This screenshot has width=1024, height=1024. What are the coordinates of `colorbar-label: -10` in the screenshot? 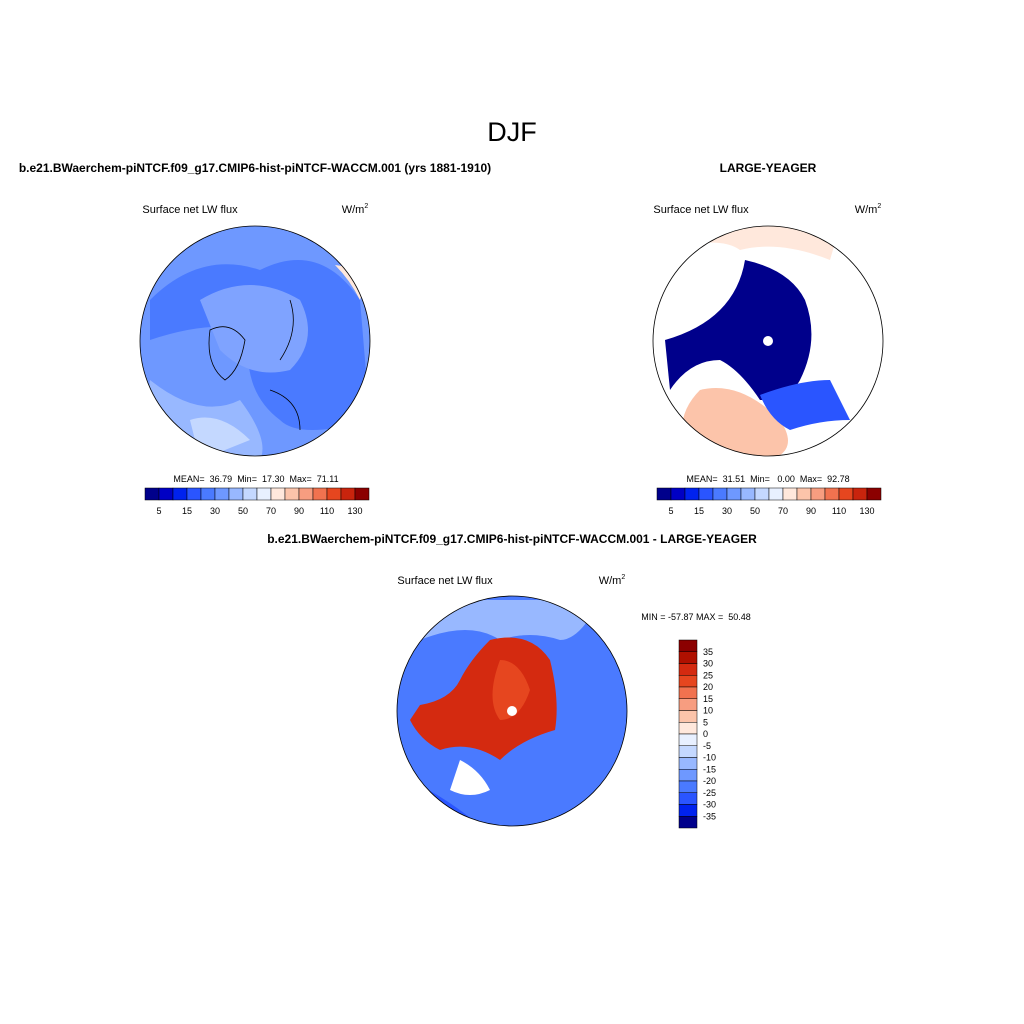 It's located at (709, 758).